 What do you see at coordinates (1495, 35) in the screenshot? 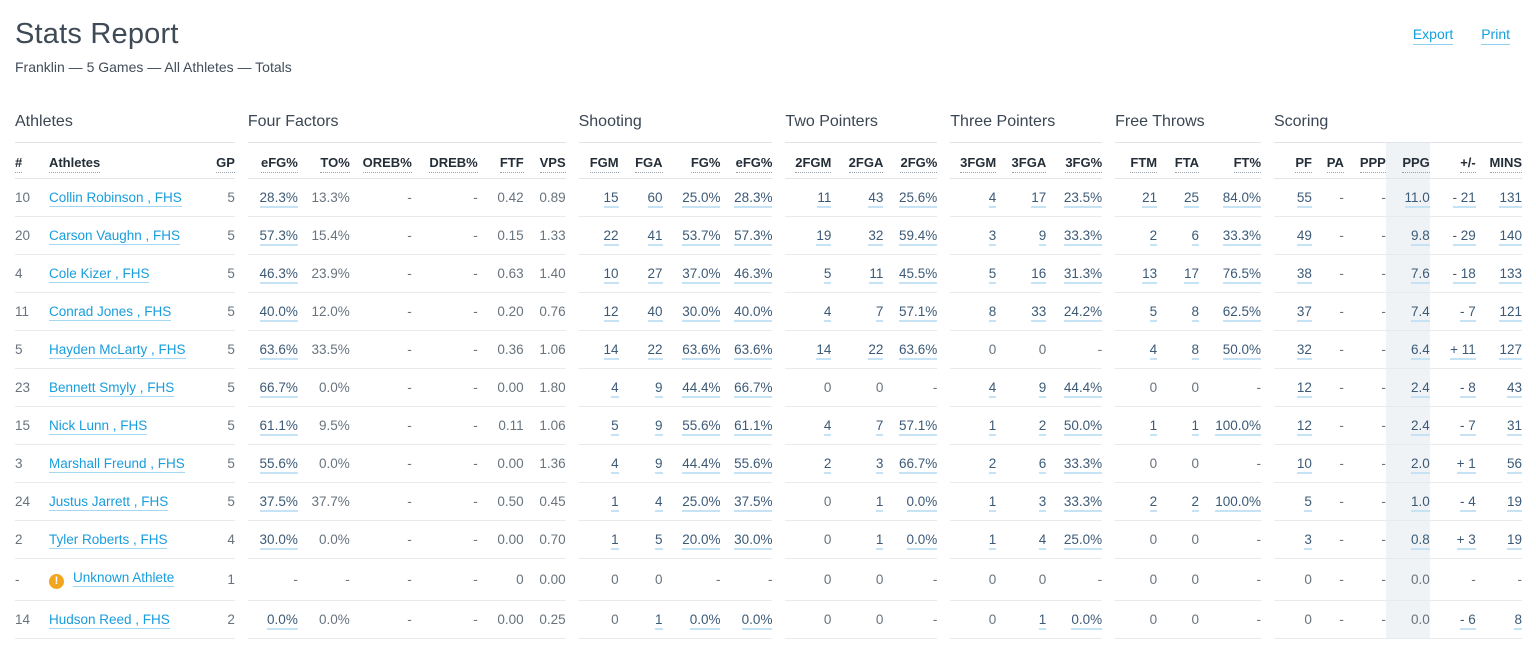
I see `print-button: Print` at bounding box center [1495, 35].